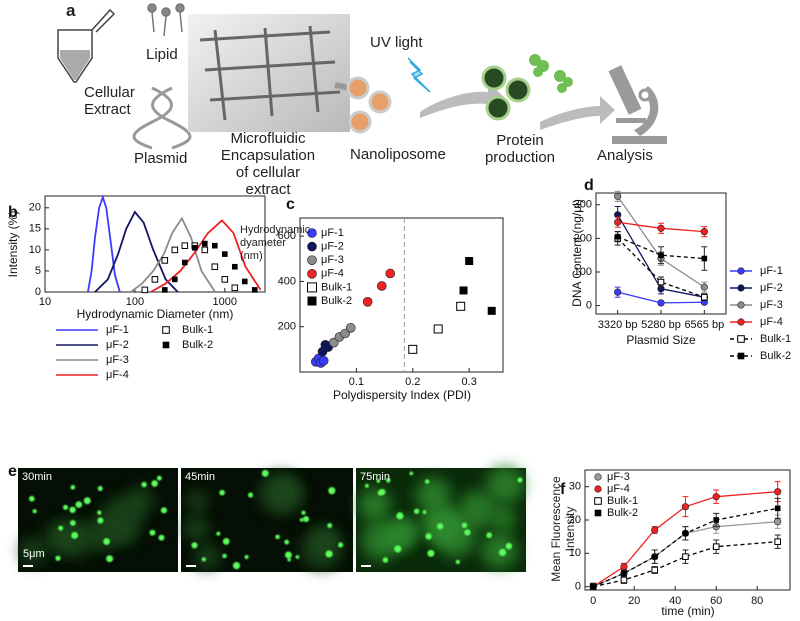  What do you see at coordinates (200, 477) in the screenshot?
I see `time-label: 45min` at bounding box center [200, 477].